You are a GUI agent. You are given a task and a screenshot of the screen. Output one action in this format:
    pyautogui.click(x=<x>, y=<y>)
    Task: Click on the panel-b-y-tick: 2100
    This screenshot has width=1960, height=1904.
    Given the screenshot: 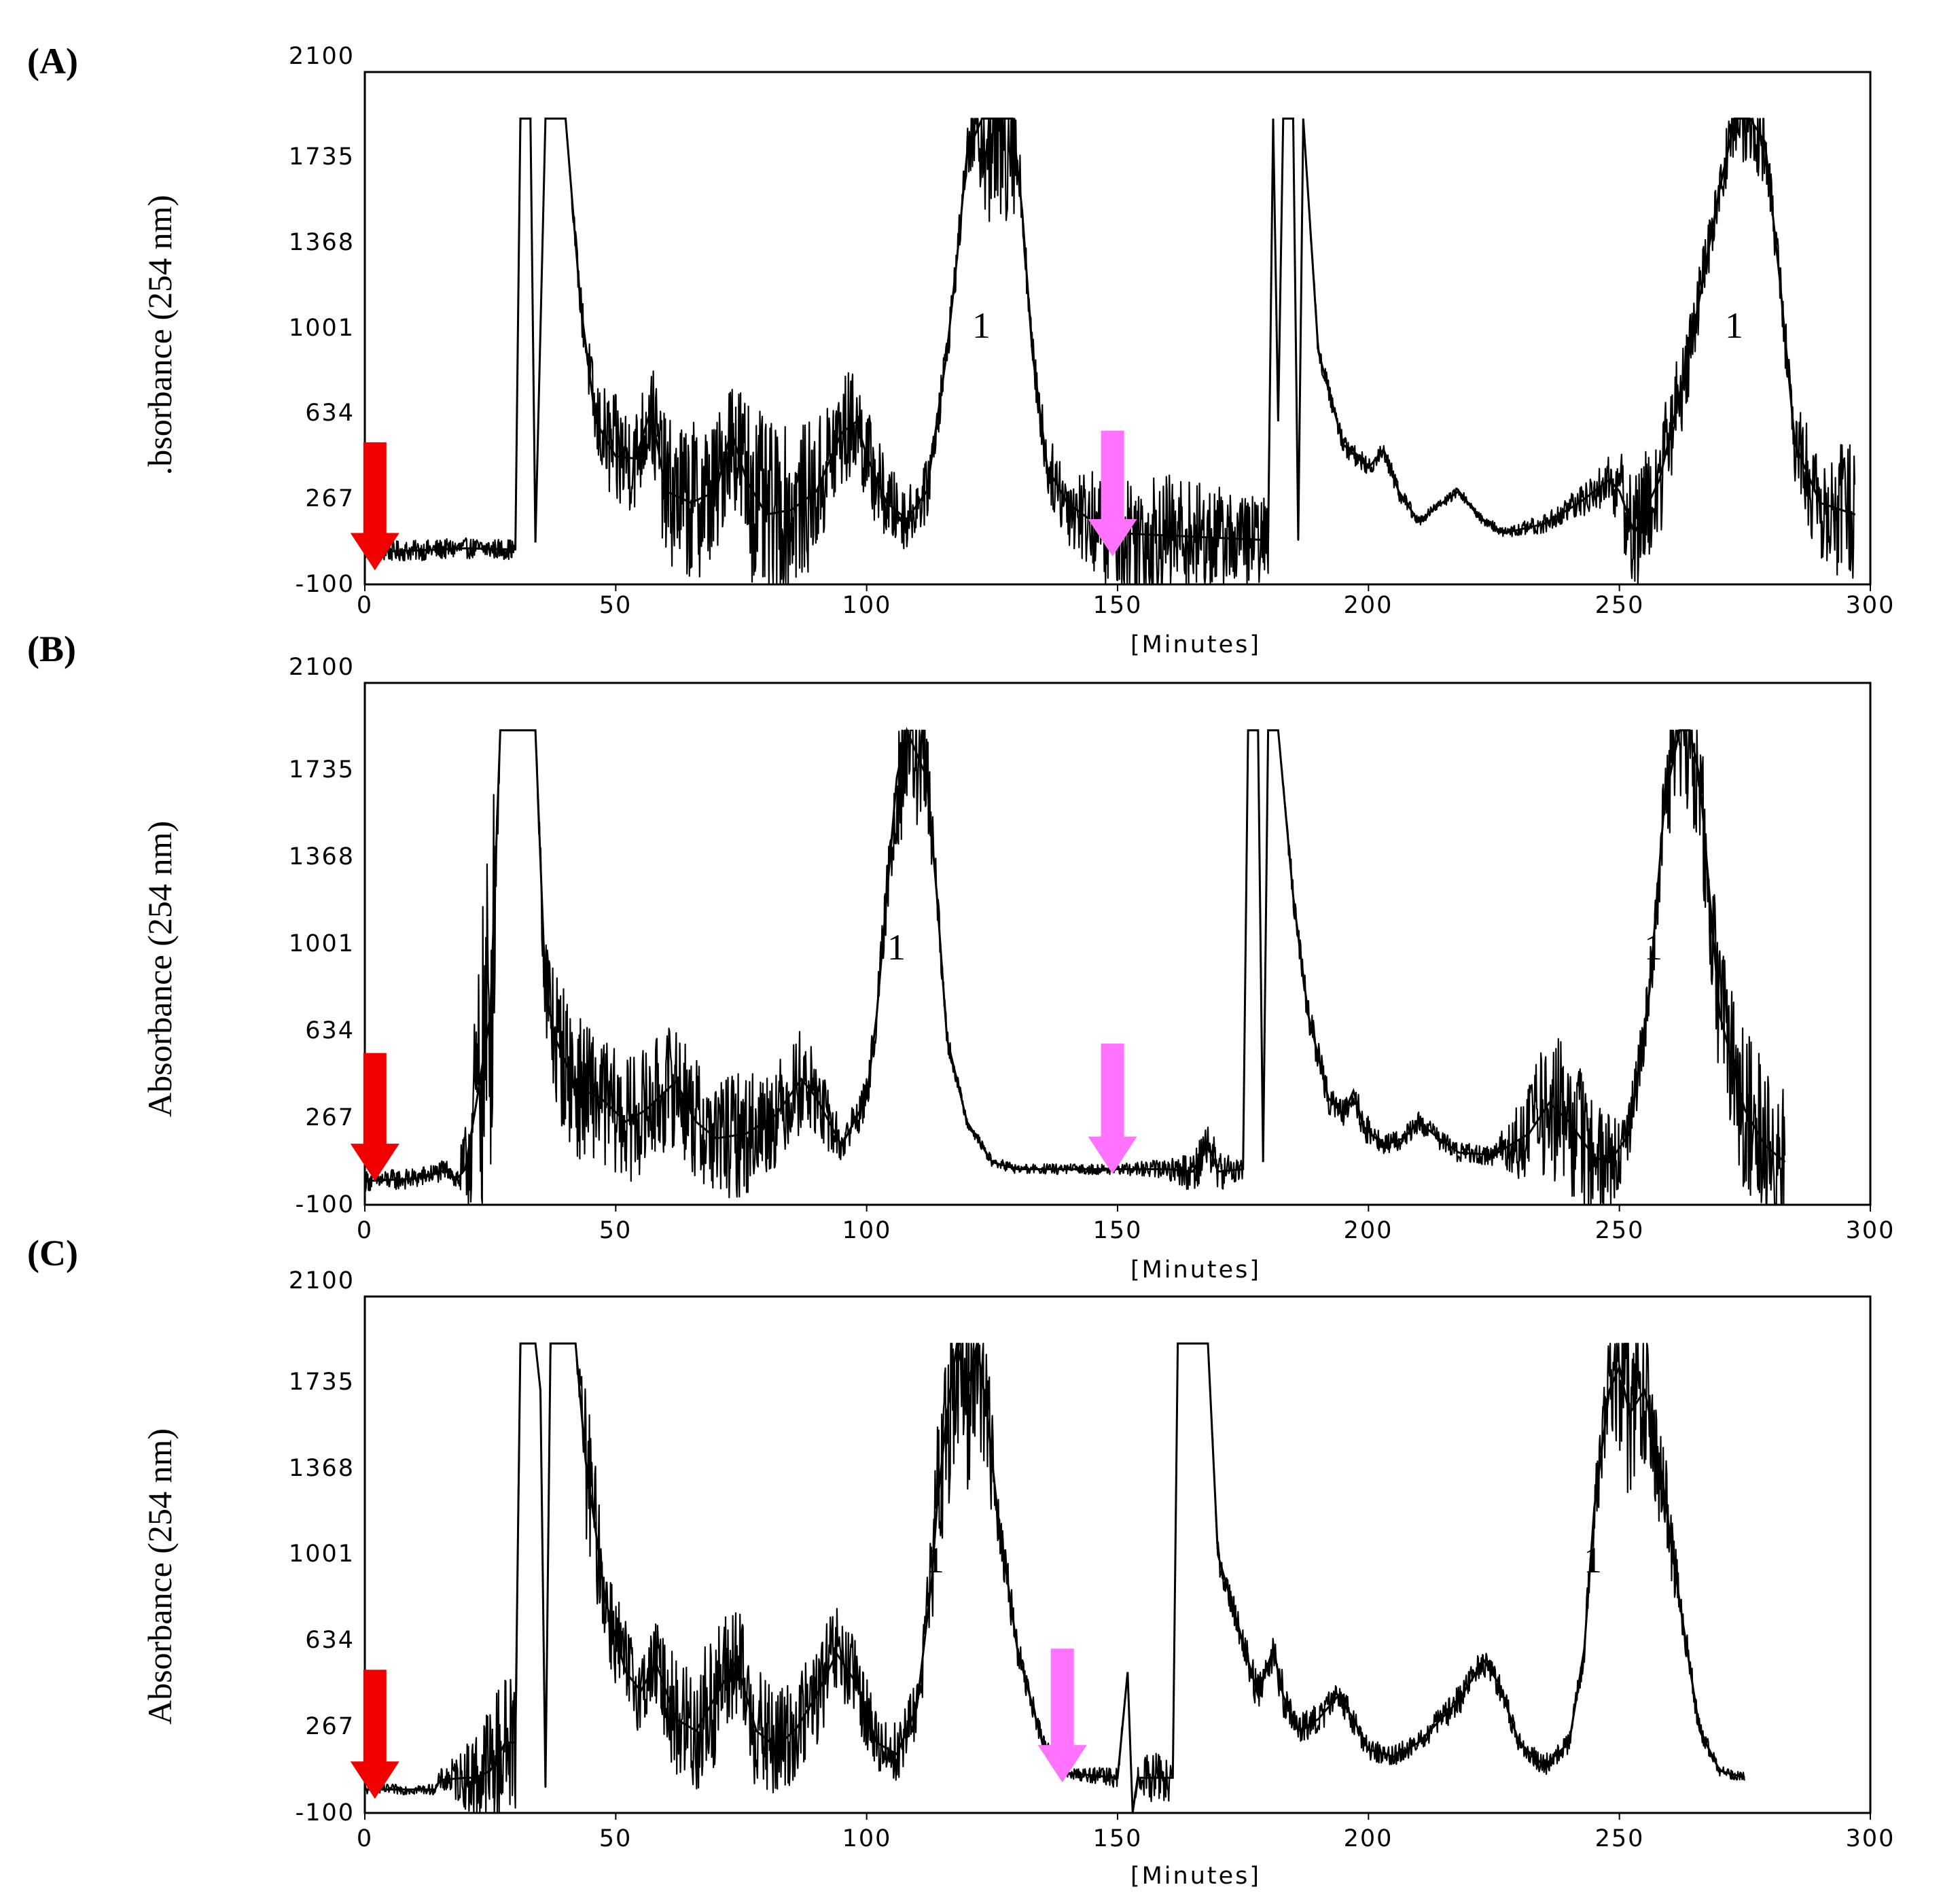 What is the action you would take?
    pyautogui.click(x=322, y=667)
    